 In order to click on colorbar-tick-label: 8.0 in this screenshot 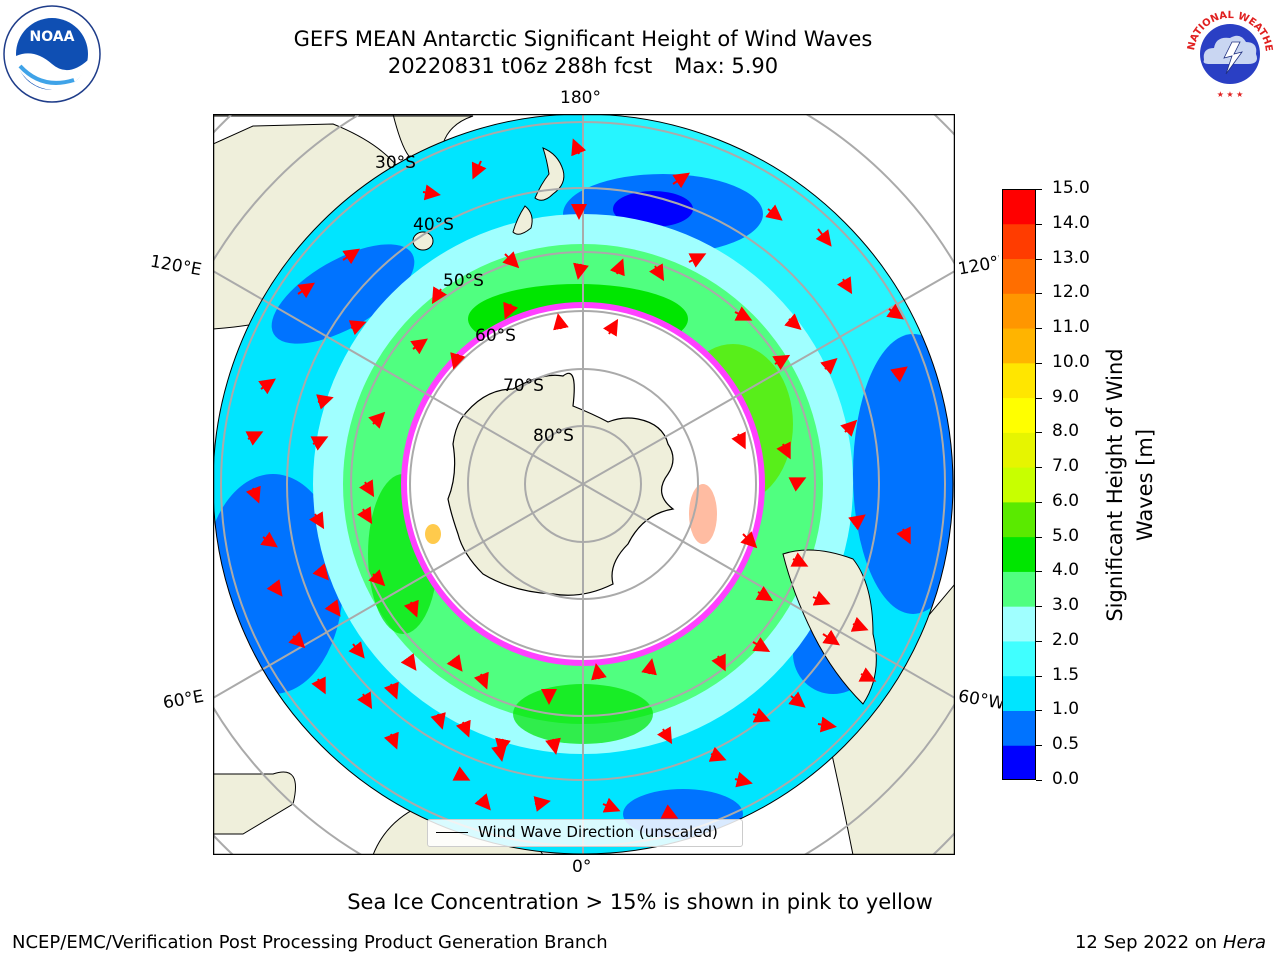, I will do `click(1066, 431)`.